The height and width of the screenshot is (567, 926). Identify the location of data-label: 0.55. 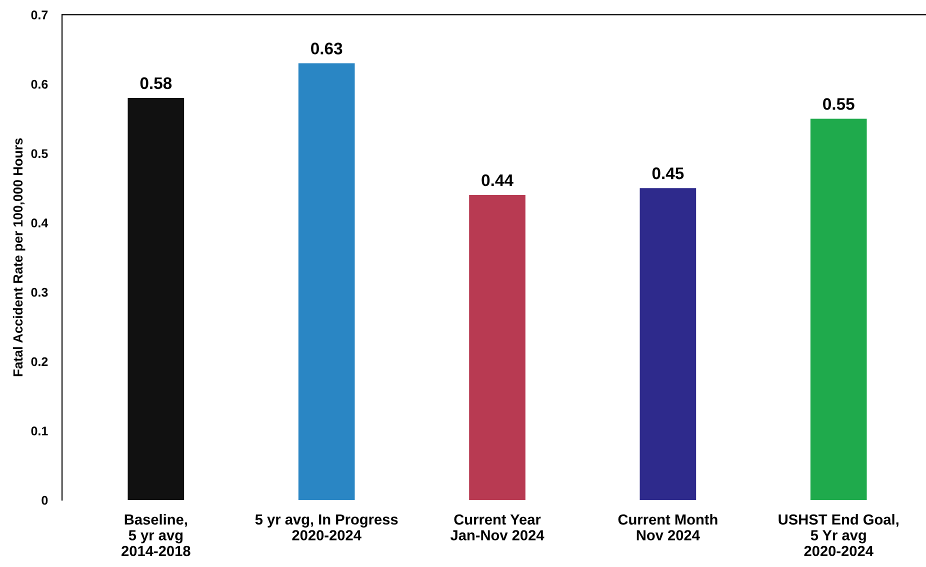
(838, 104).